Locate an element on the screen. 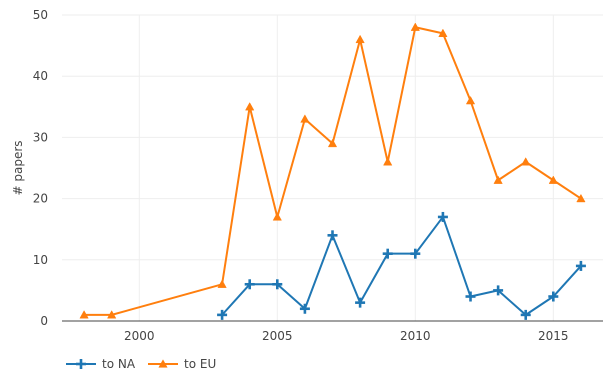 The image size is (607, 376). y-tick-label: 30 is located at coordinates (40, 137).